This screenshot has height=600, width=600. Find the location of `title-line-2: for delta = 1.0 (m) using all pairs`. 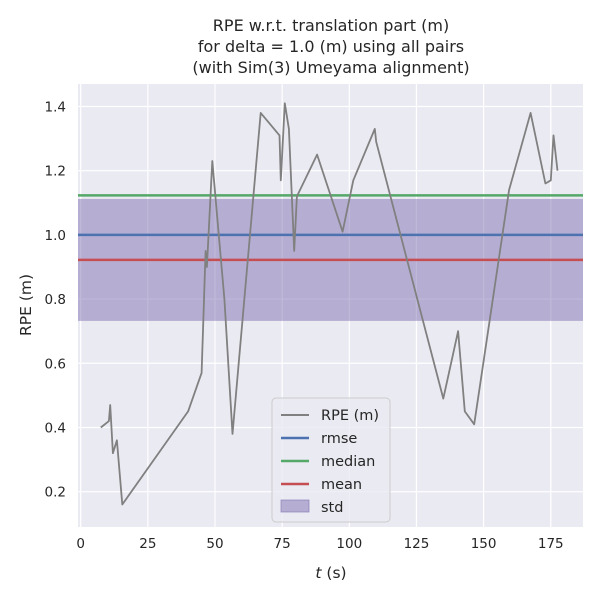

title-line-2: for delta = 1.0 (m) using all pairs is located at coordinates (331, 46).